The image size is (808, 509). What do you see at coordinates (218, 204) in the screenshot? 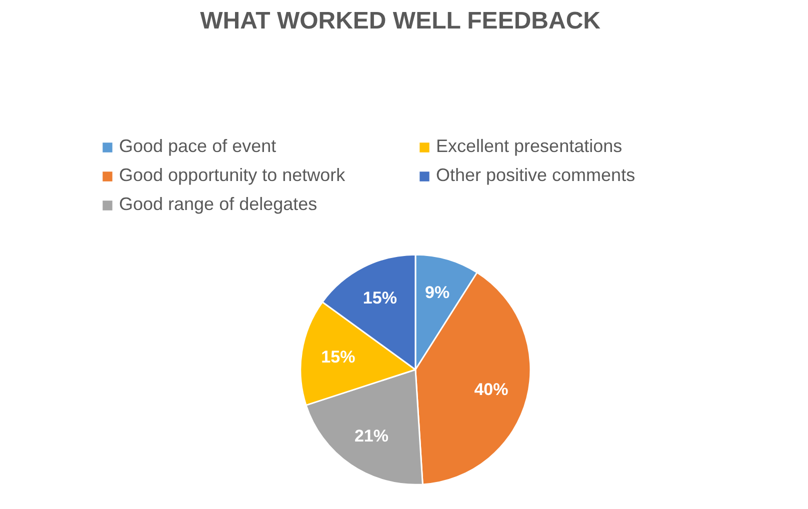
I see `legend-label: Good range of delegates` at bounding box center [218, 204].